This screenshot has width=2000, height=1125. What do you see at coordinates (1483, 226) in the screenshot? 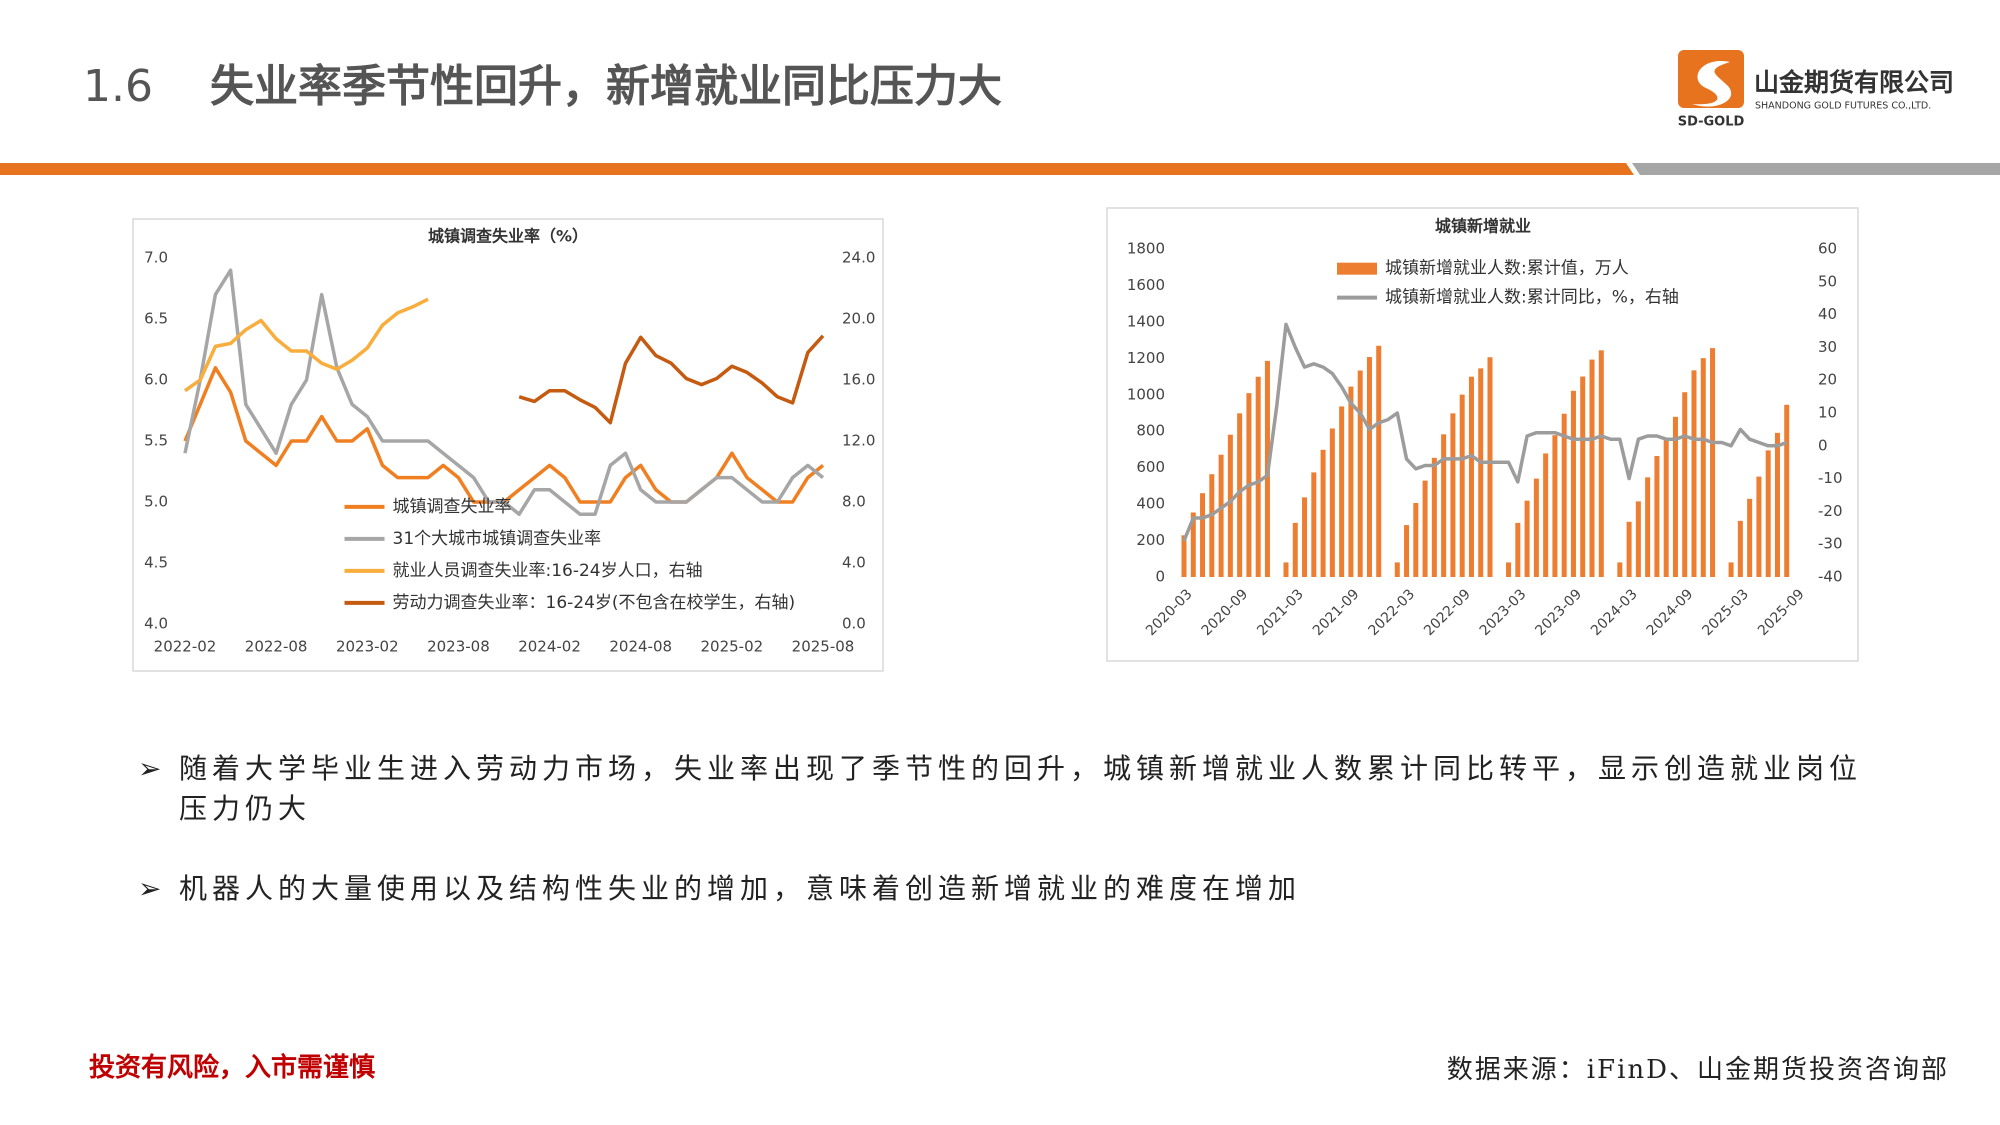
I see `chart-title: 城镇新增就业` at bounding box center [1483, 226].